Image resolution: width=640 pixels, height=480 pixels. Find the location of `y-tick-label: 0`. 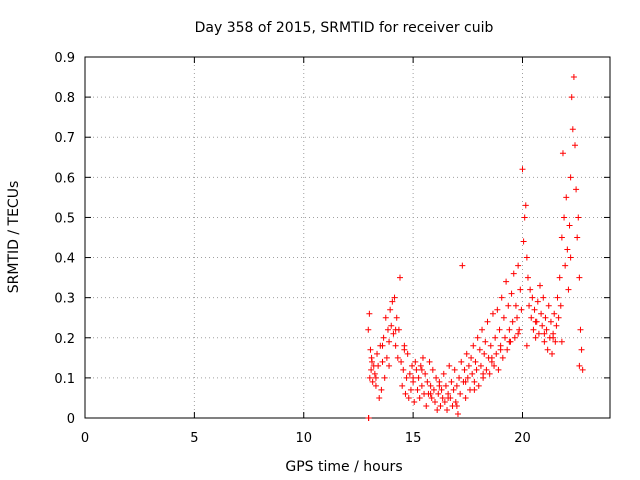

y-tick-label: 0 is located at coordinates (71, 419).